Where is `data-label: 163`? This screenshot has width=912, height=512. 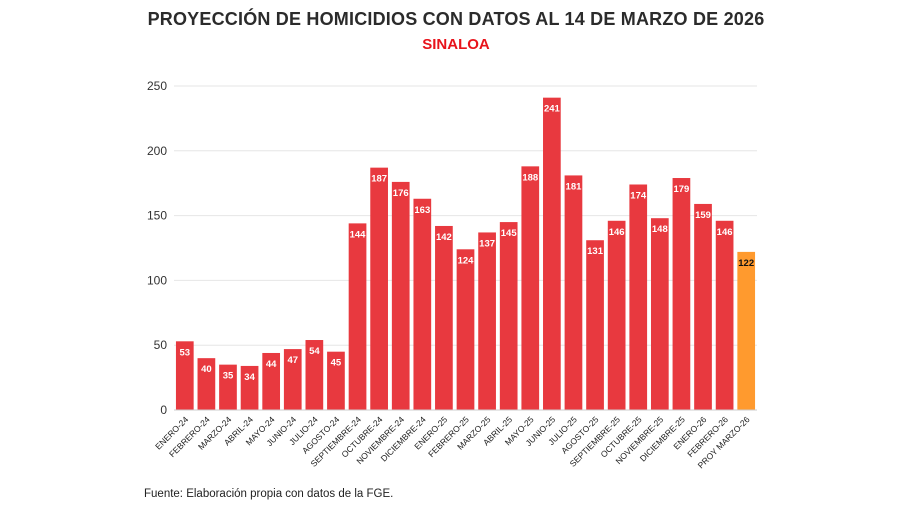 data-label: 163 is located at coordinates (422, 210).